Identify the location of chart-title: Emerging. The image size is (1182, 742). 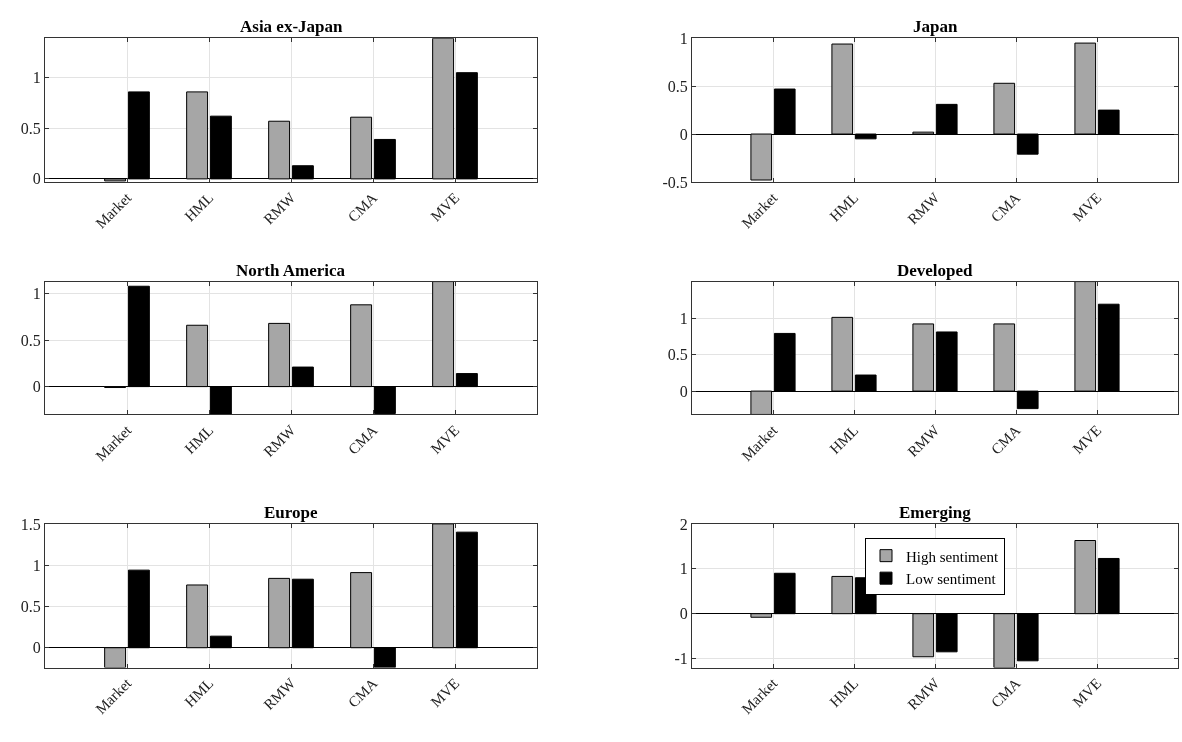
(935, 512).